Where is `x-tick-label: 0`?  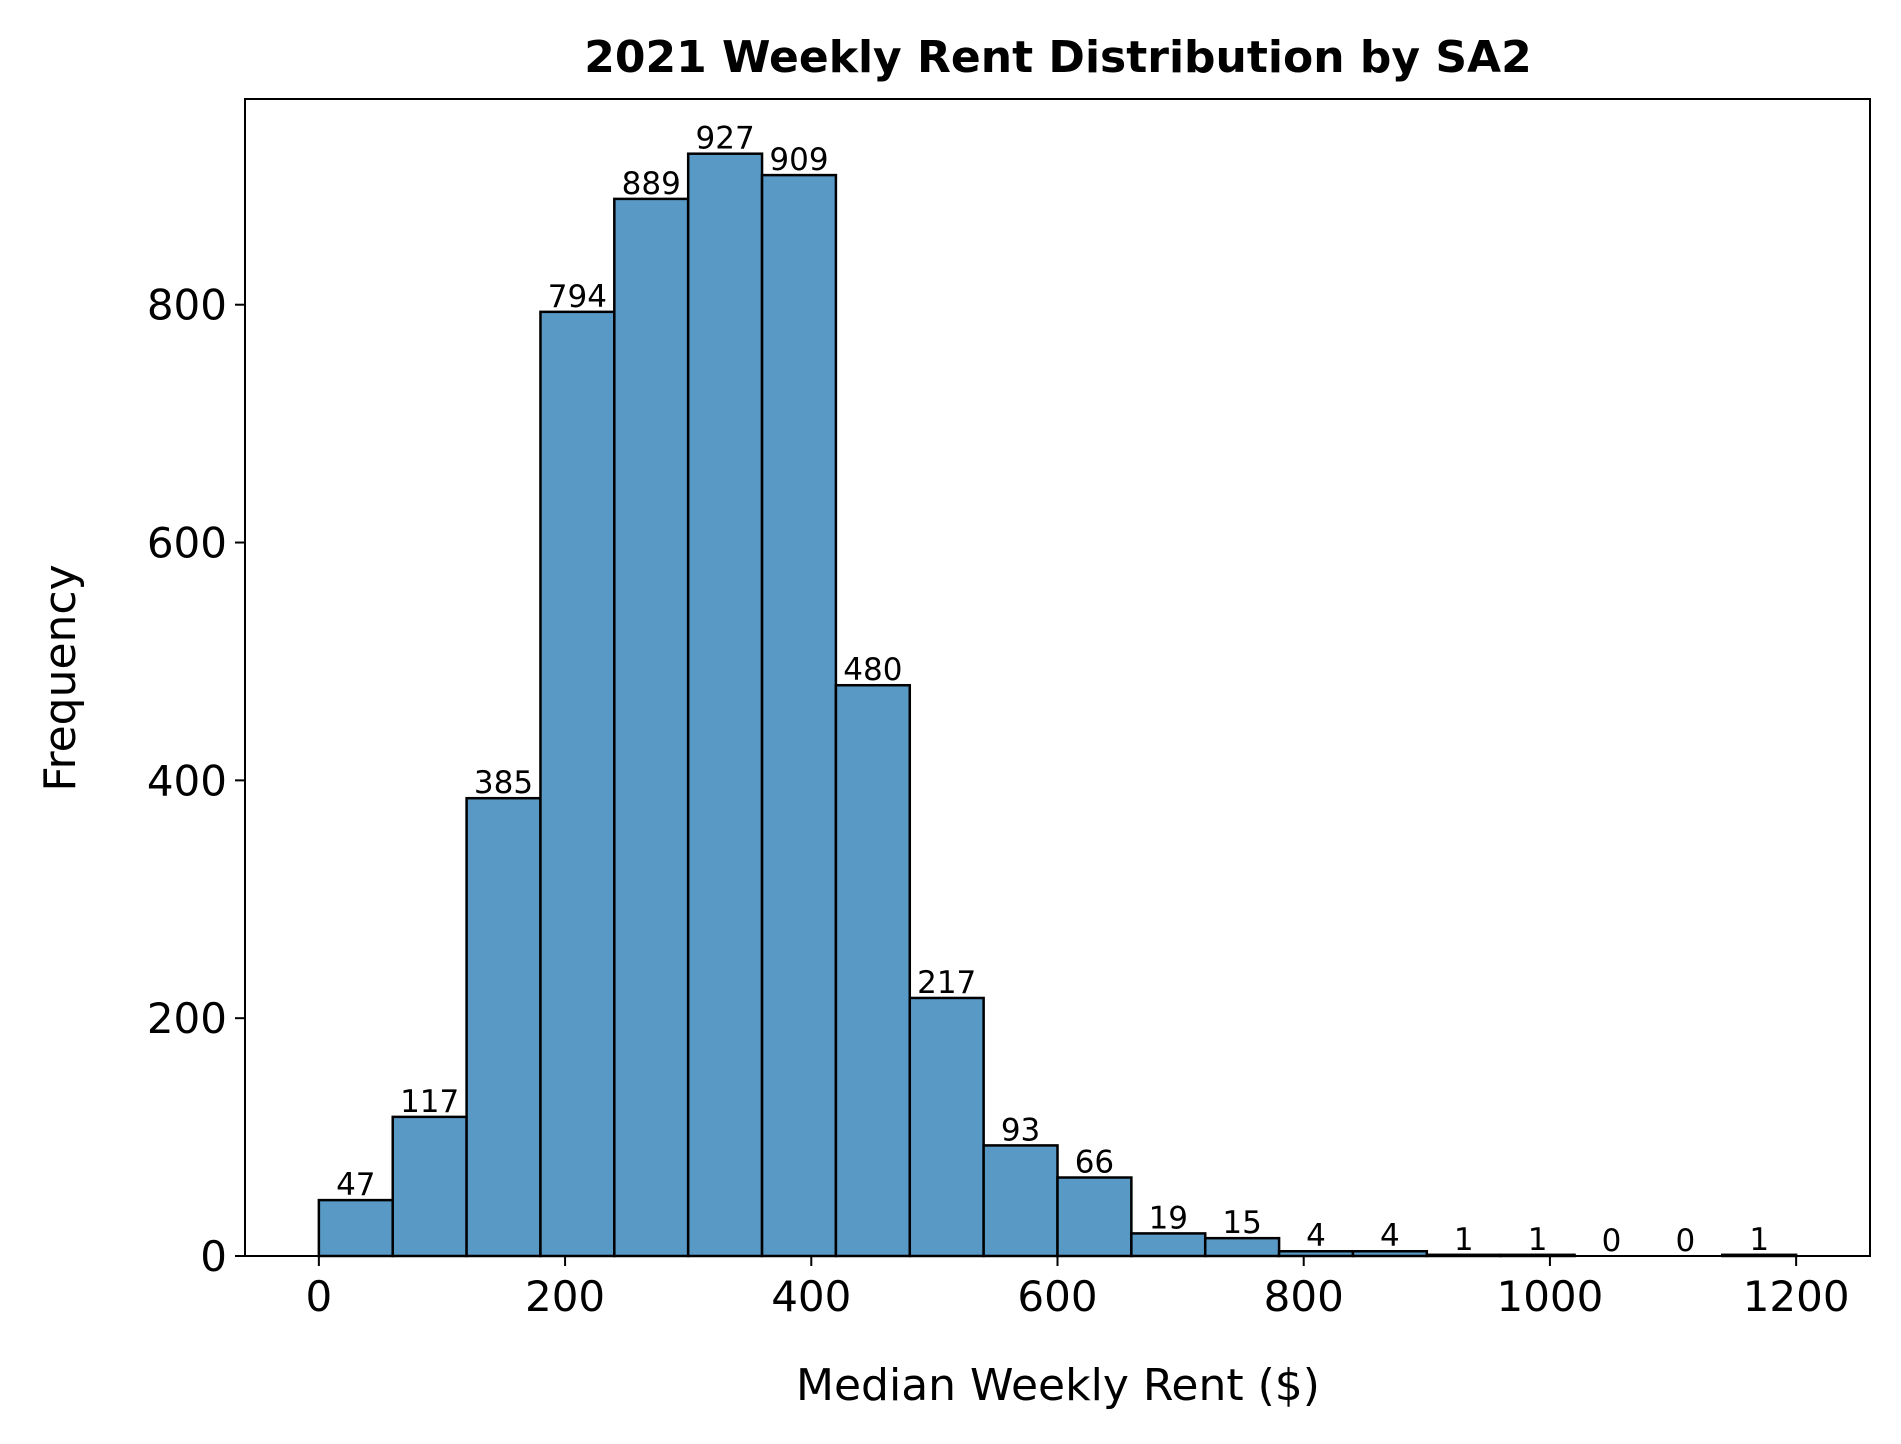
x-tick-label: 0 is located at coordinates (318, 1296).